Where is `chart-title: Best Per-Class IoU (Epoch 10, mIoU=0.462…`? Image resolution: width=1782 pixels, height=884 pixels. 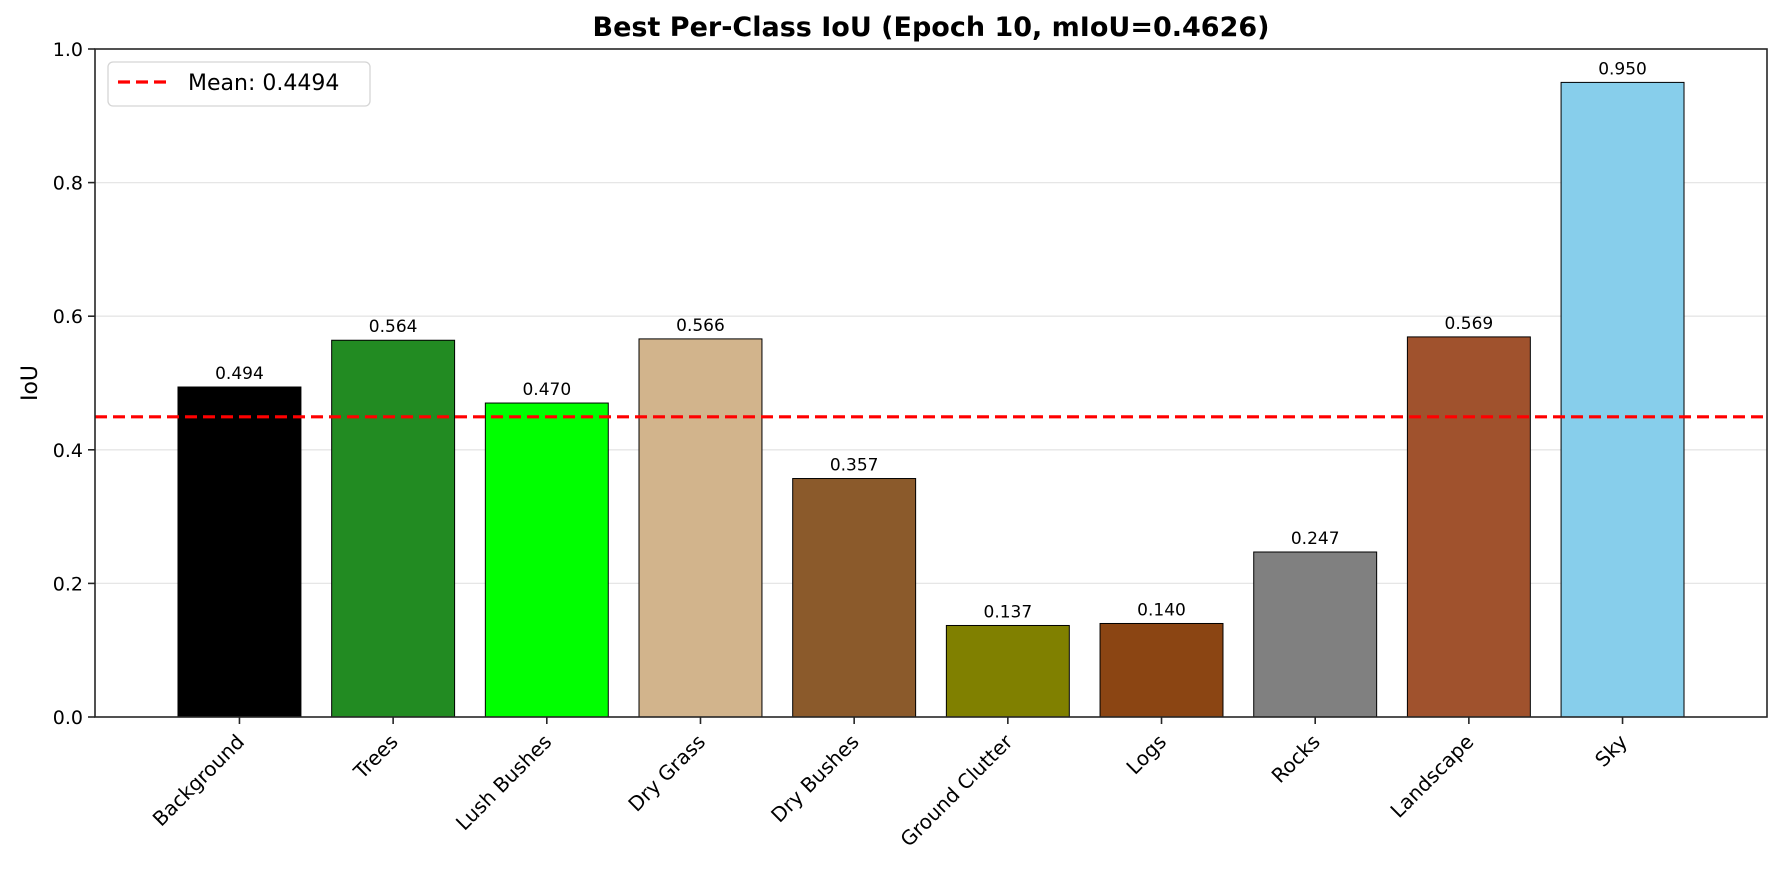 chart-title: Best Per-Class IoU (Epoch 10, mIoU=0.462… is located at coordinates (931, 27).